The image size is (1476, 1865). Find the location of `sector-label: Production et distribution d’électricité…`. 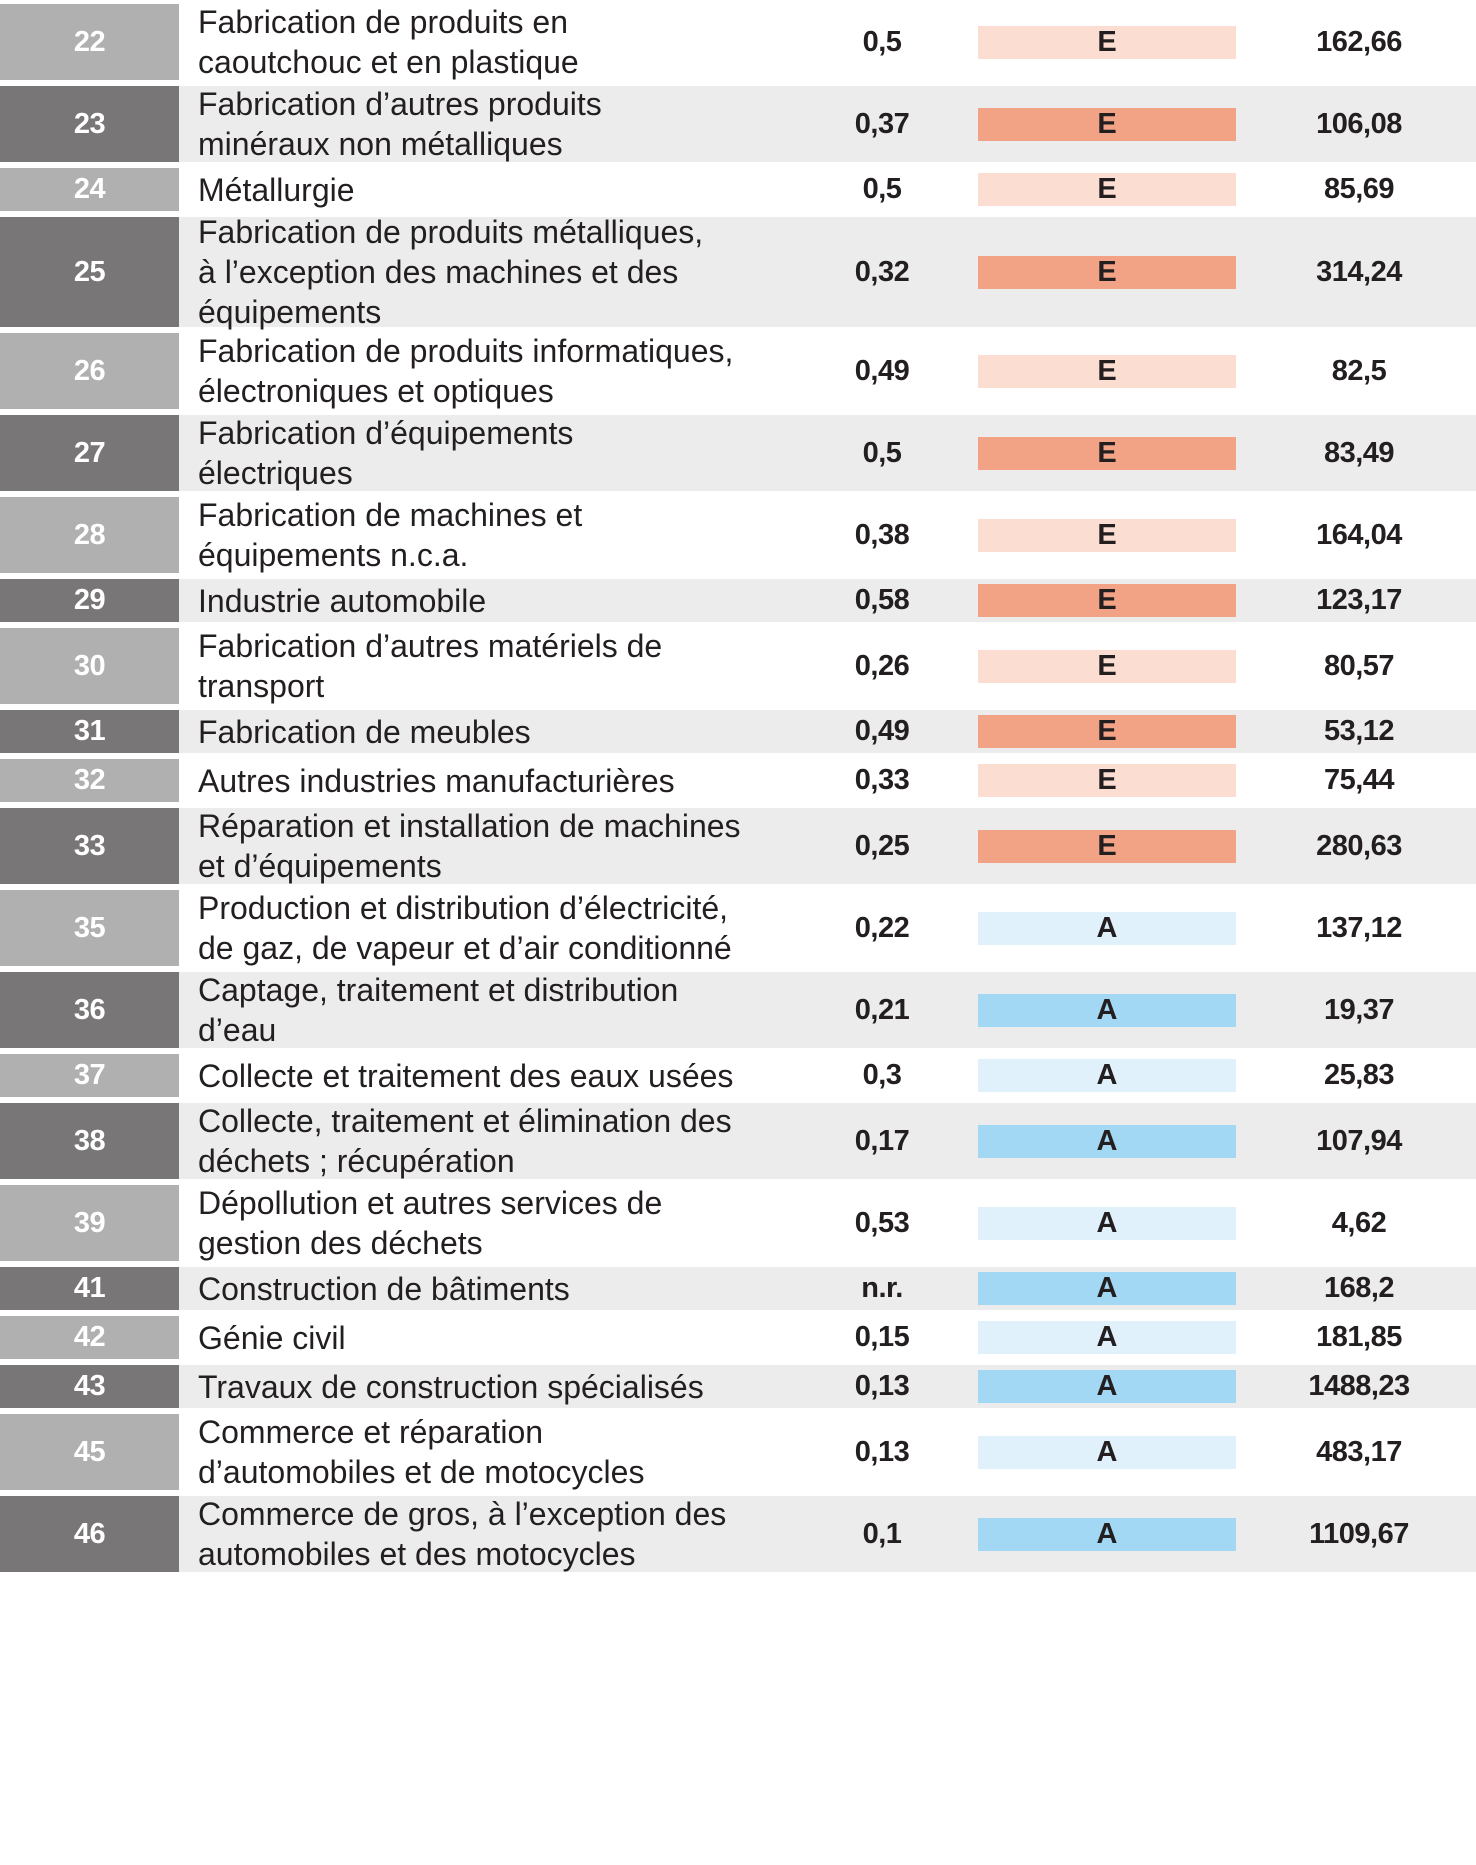

sector-label: Production et distribution d’électricité… is located at coordinates (484, 928).